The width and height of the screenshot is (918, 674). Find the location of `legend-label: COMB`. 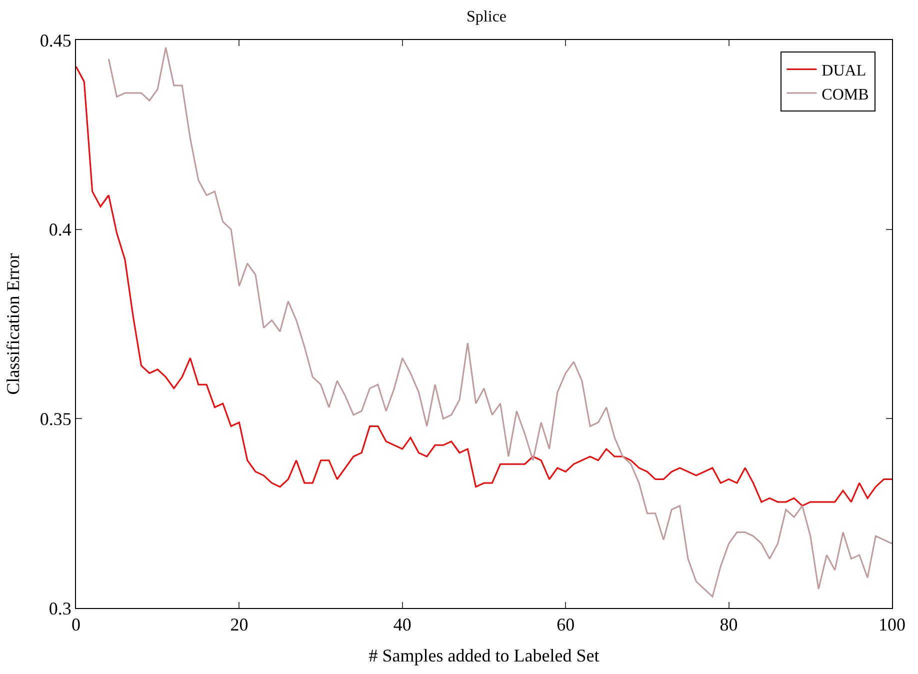

legend-label: COMB is located at coordinates (845, 95).